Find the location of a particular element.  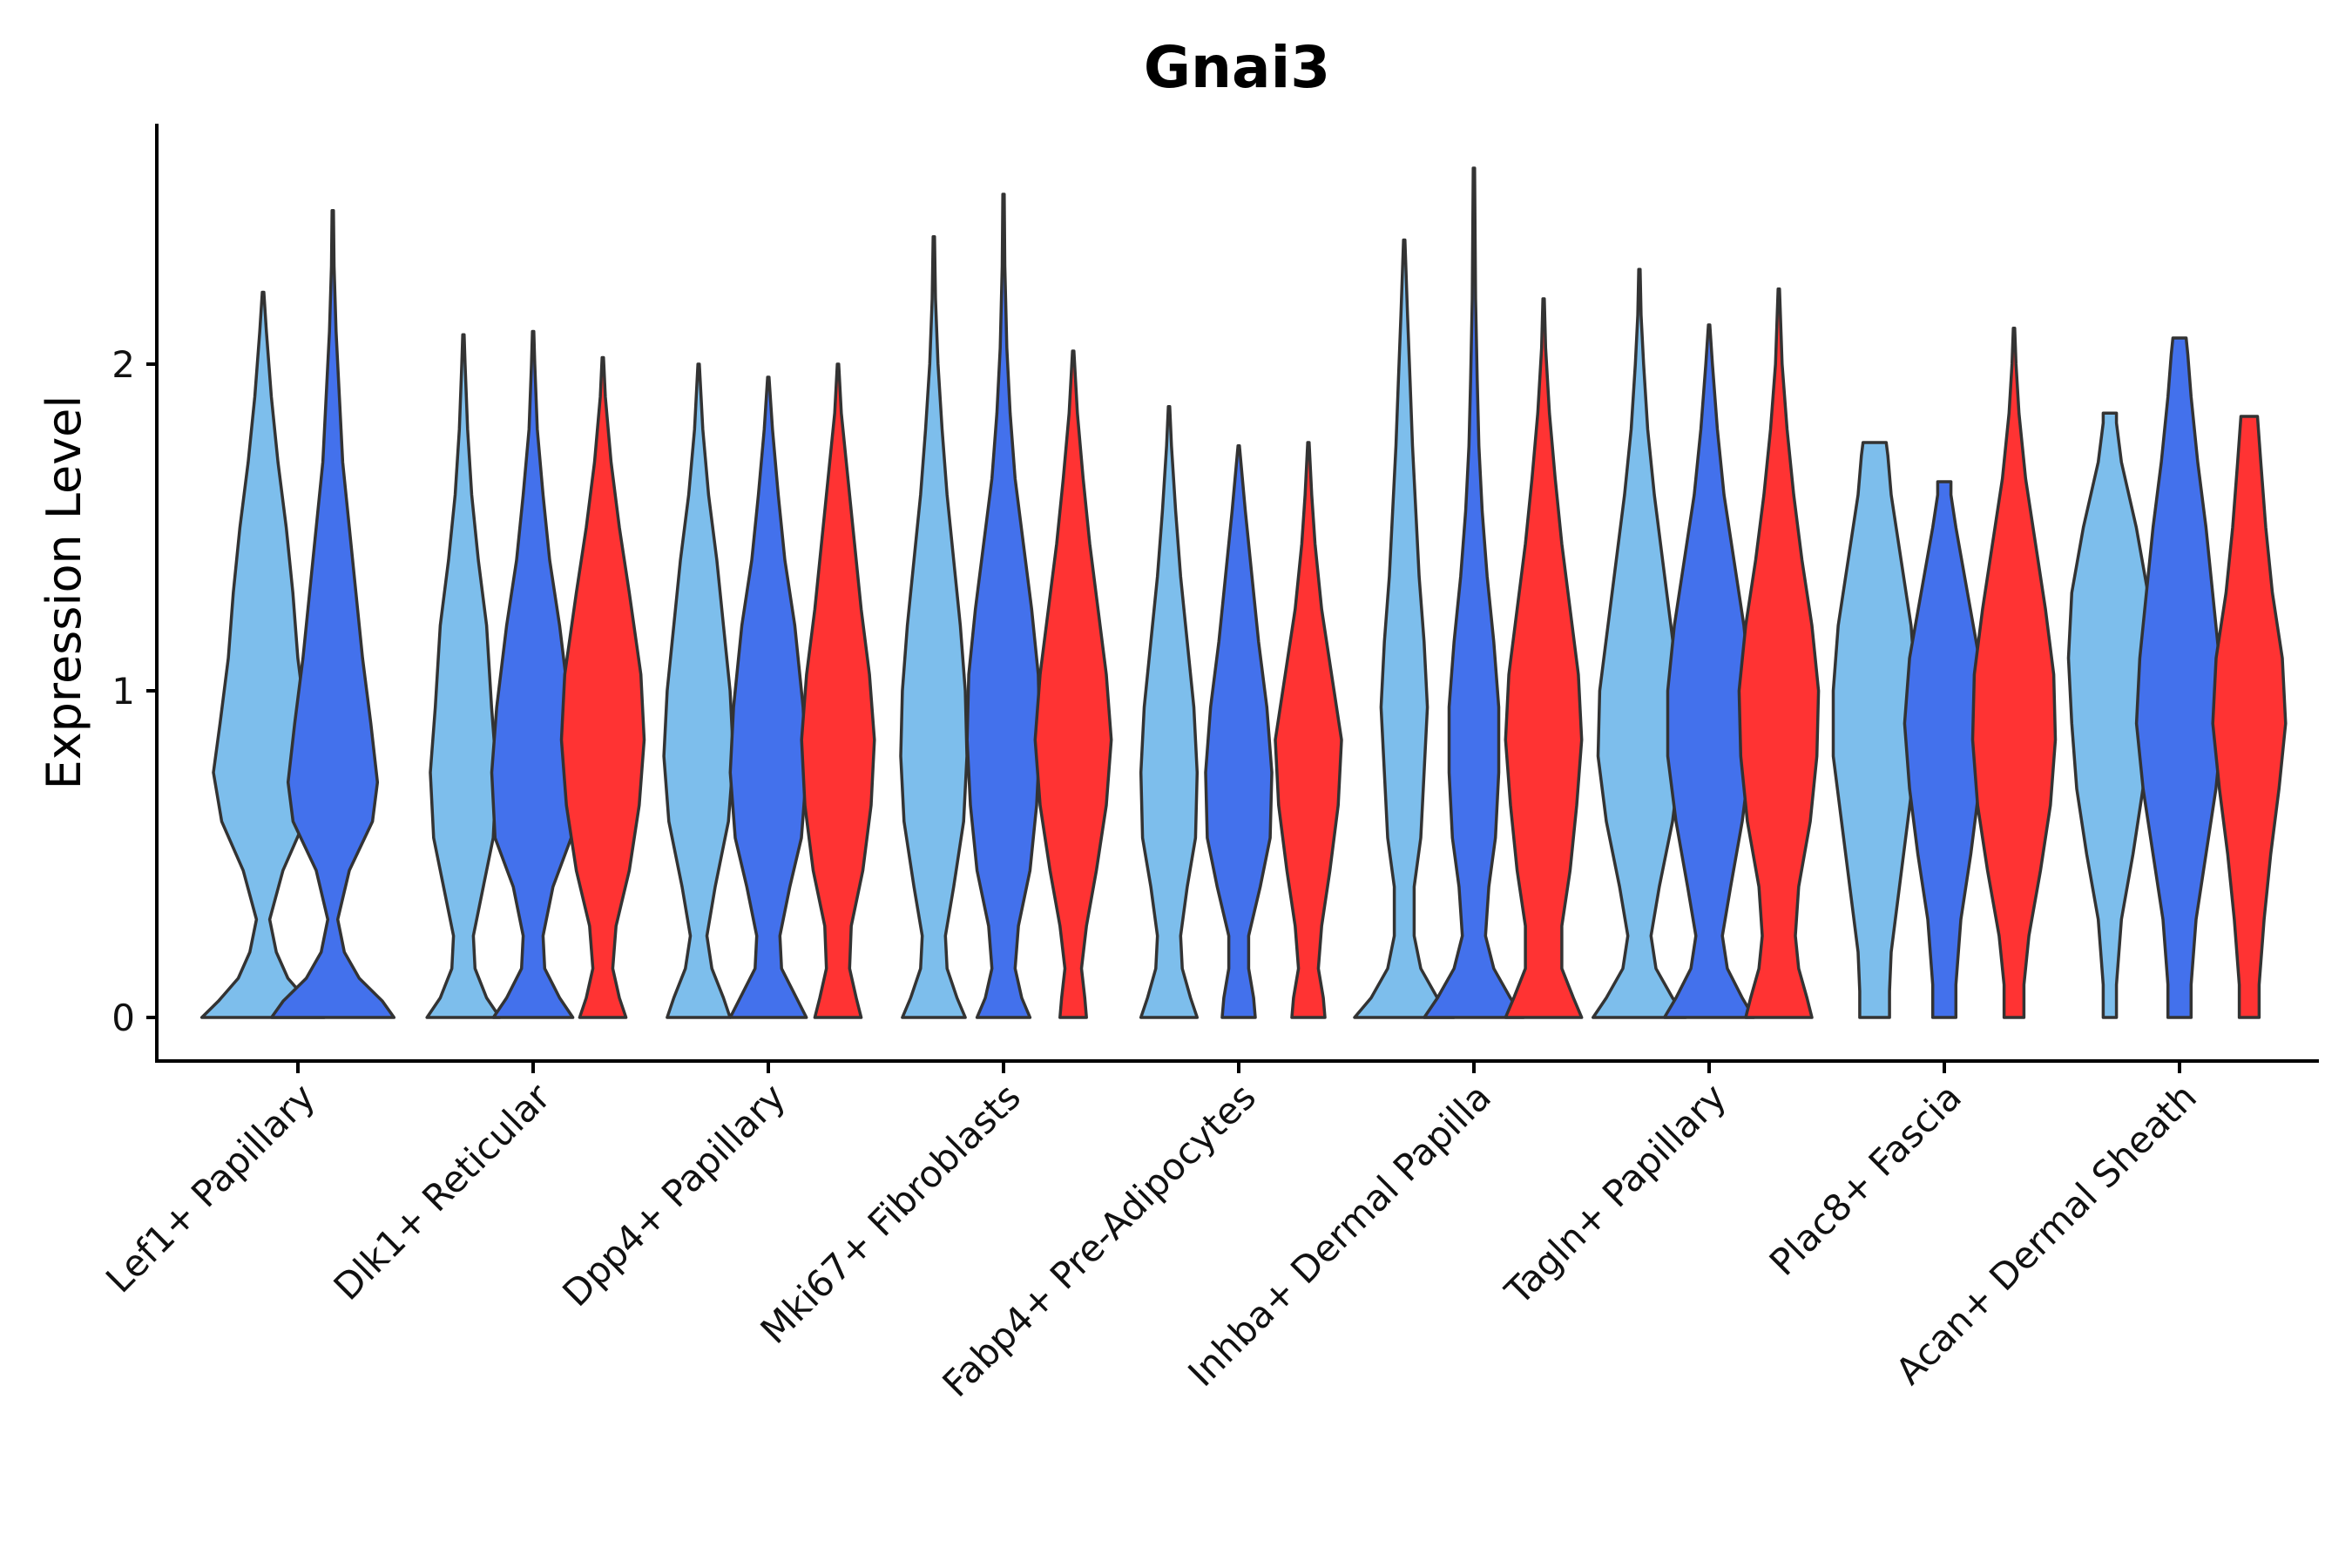

x-tick-label-tagln-papillary: Tagln+ Papillary is located at coordinates (1615, 1194).